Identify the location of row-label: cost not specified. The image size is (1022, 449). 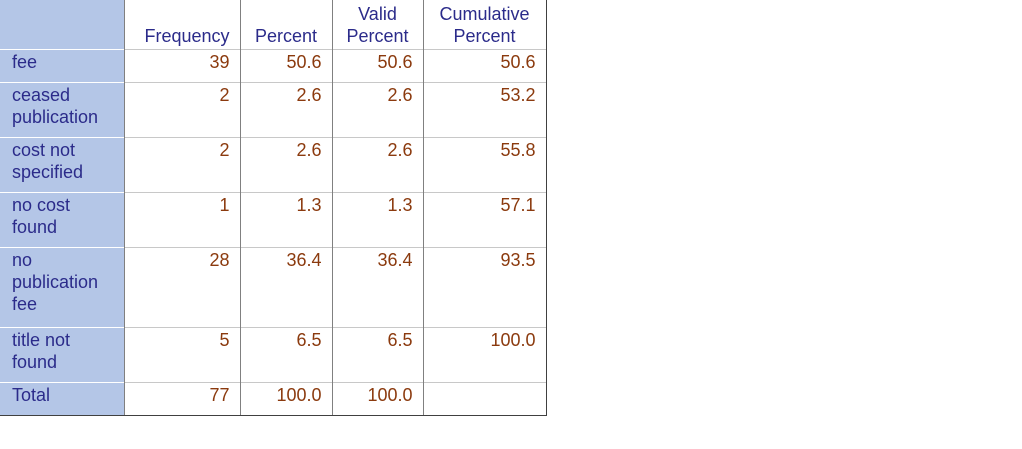
(62, 164).